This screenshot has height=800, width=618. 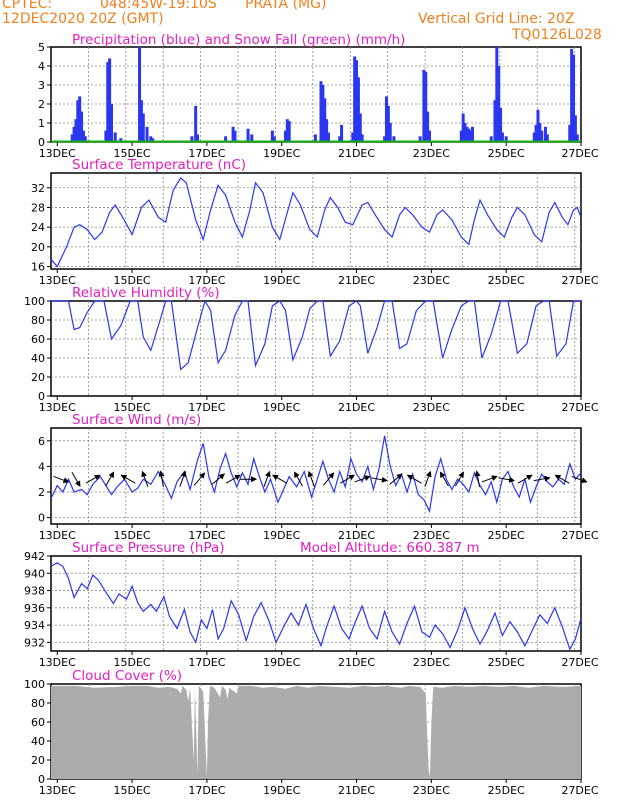 What do you see at coordinates (57, 153) in the screenshot?
I see `precip-xtick-label: 13DEC` at bounding box center [57, 153].